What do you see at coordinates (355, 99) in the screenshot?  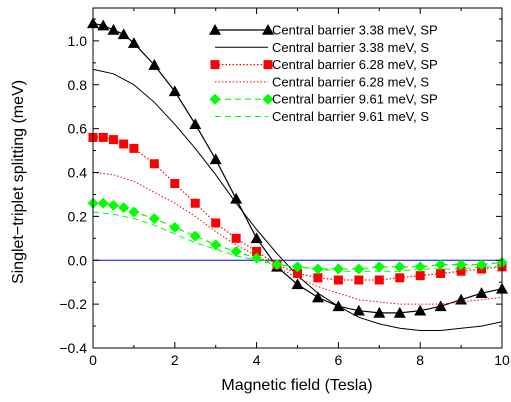 I see `legend-label: Central barrier 9.61 meV, SP` at bounding box center [355, 99].